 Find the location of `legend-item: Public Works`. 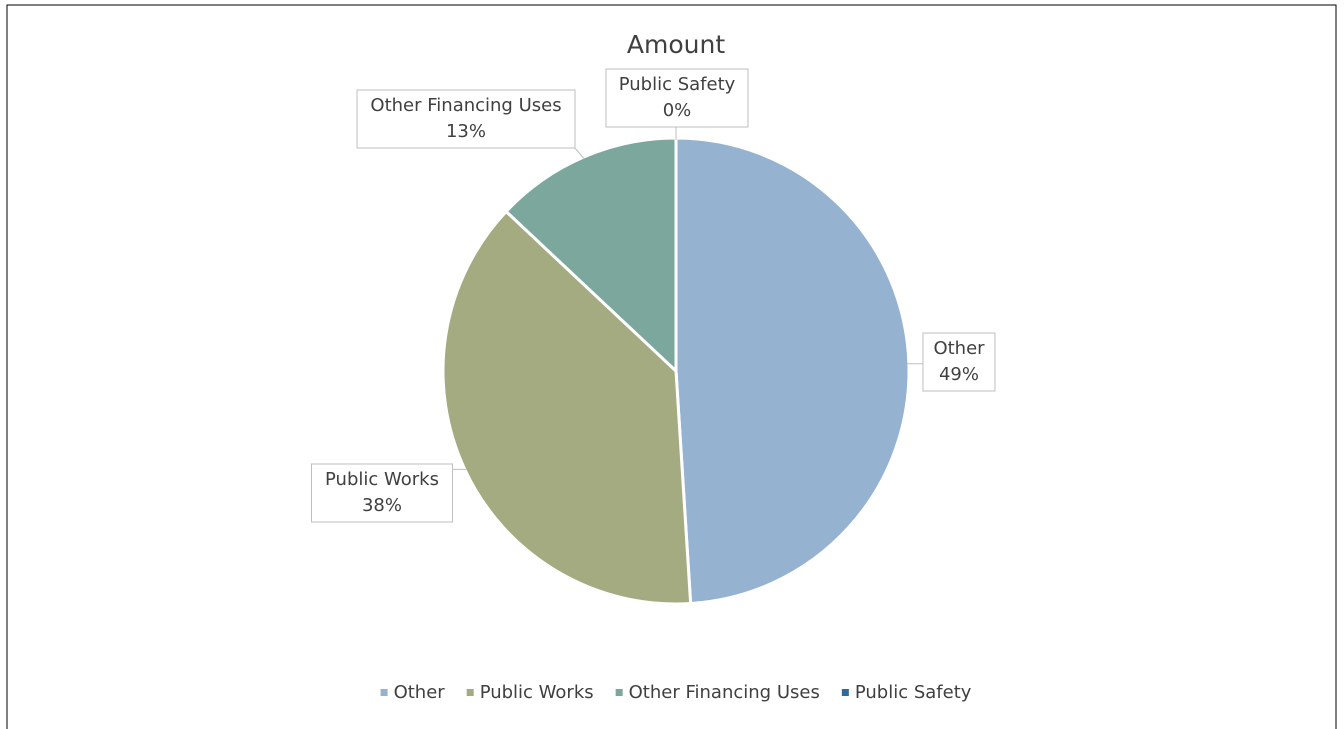

legend-item: Public Works is located at coordinates (530, 692).